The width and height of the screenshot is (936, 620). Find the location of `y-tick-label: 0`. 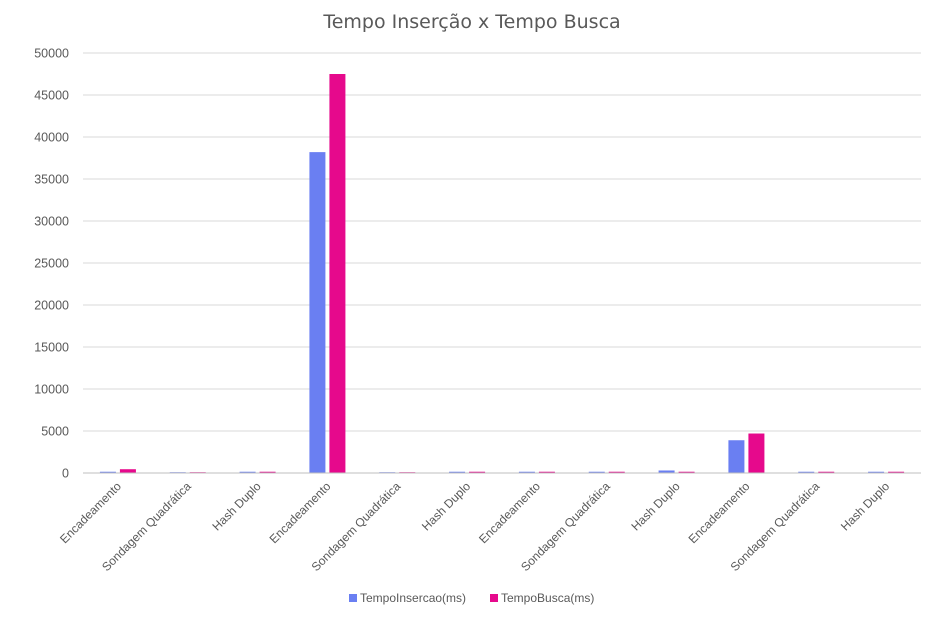

y-tick-label: 0 is located at coordinates (65, 474).